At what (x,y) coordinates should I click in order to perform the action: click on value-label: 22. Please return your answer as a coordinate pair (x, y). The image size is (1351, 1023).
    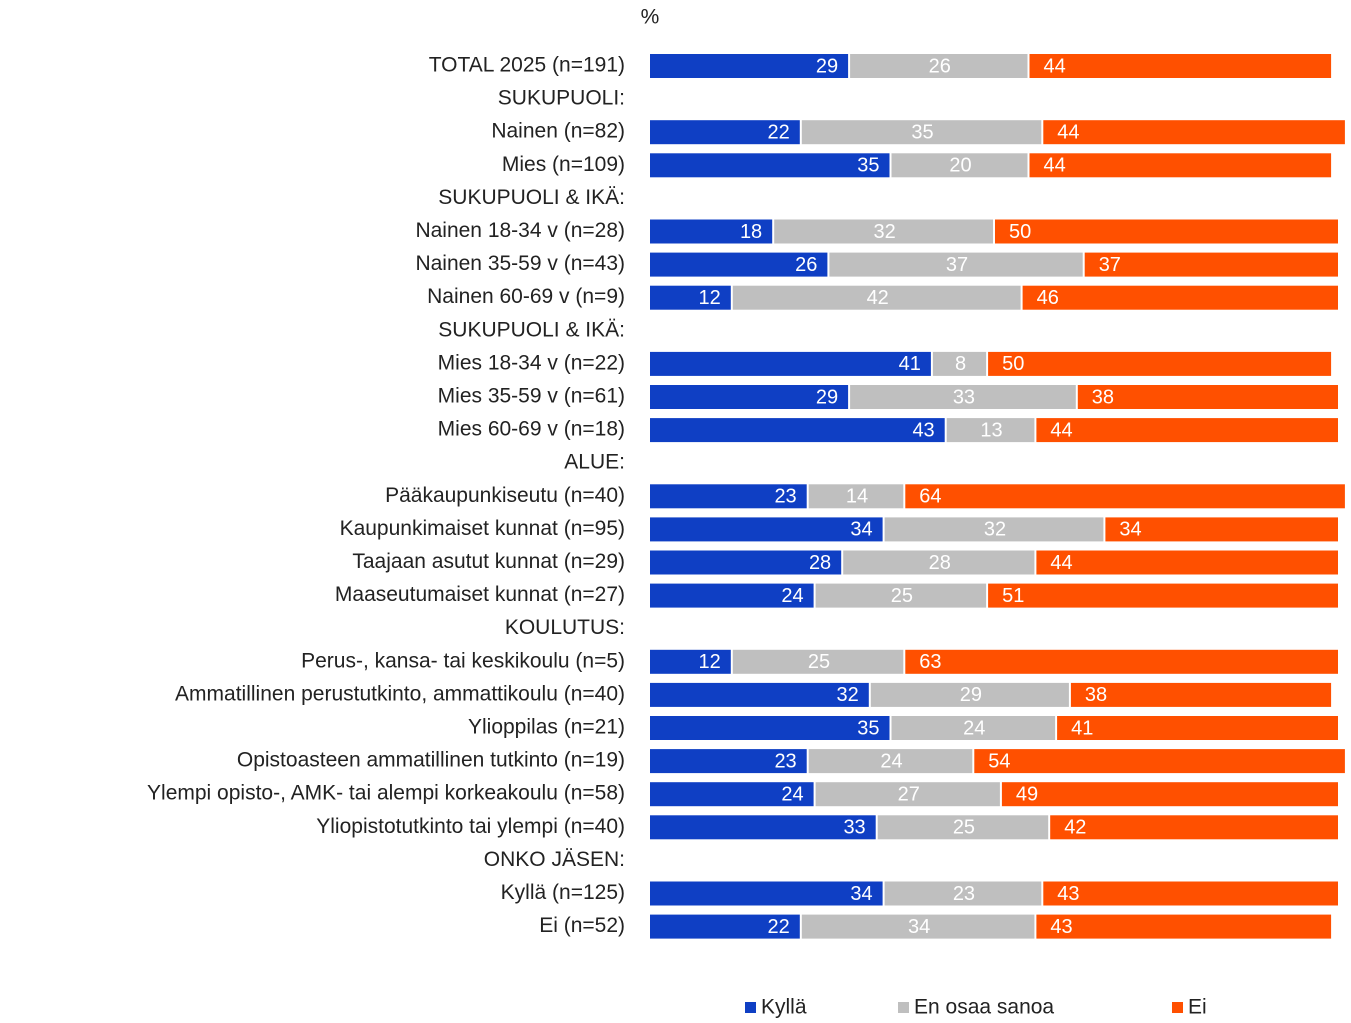
    Looking at the image, I should click on (779, 927).